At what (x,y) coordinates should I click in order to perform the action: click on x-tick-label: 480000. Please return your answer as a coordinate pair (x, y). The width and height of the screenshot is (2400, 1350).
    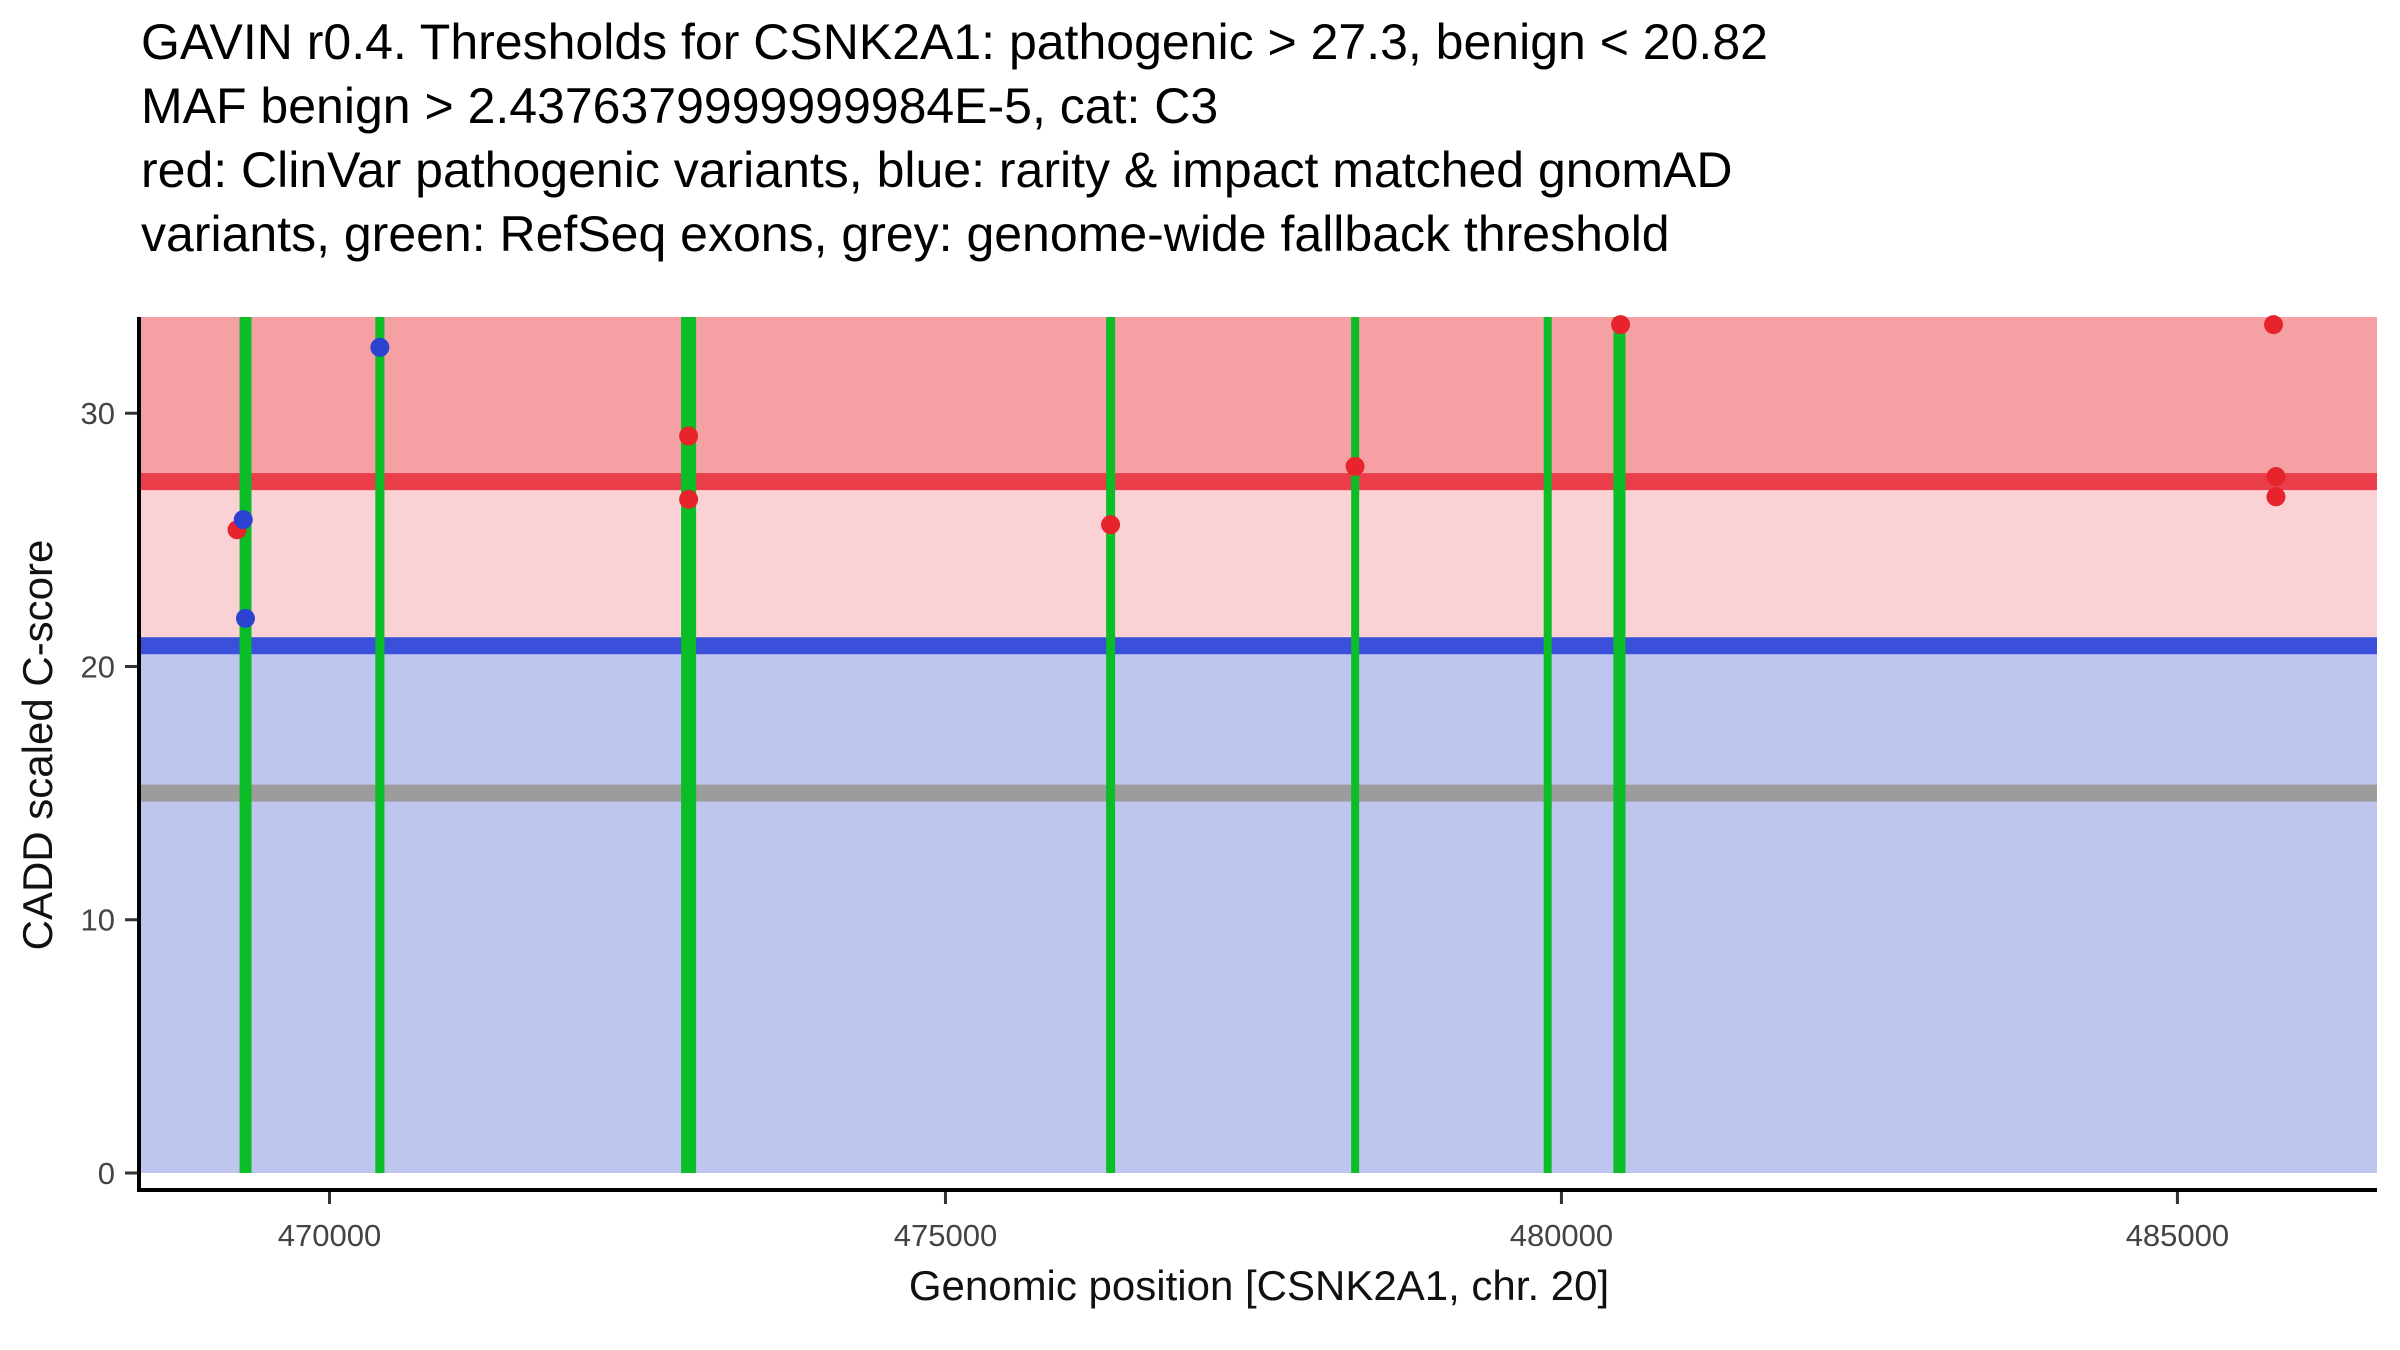
    Looking at the image, I should click on (1561, 1235).